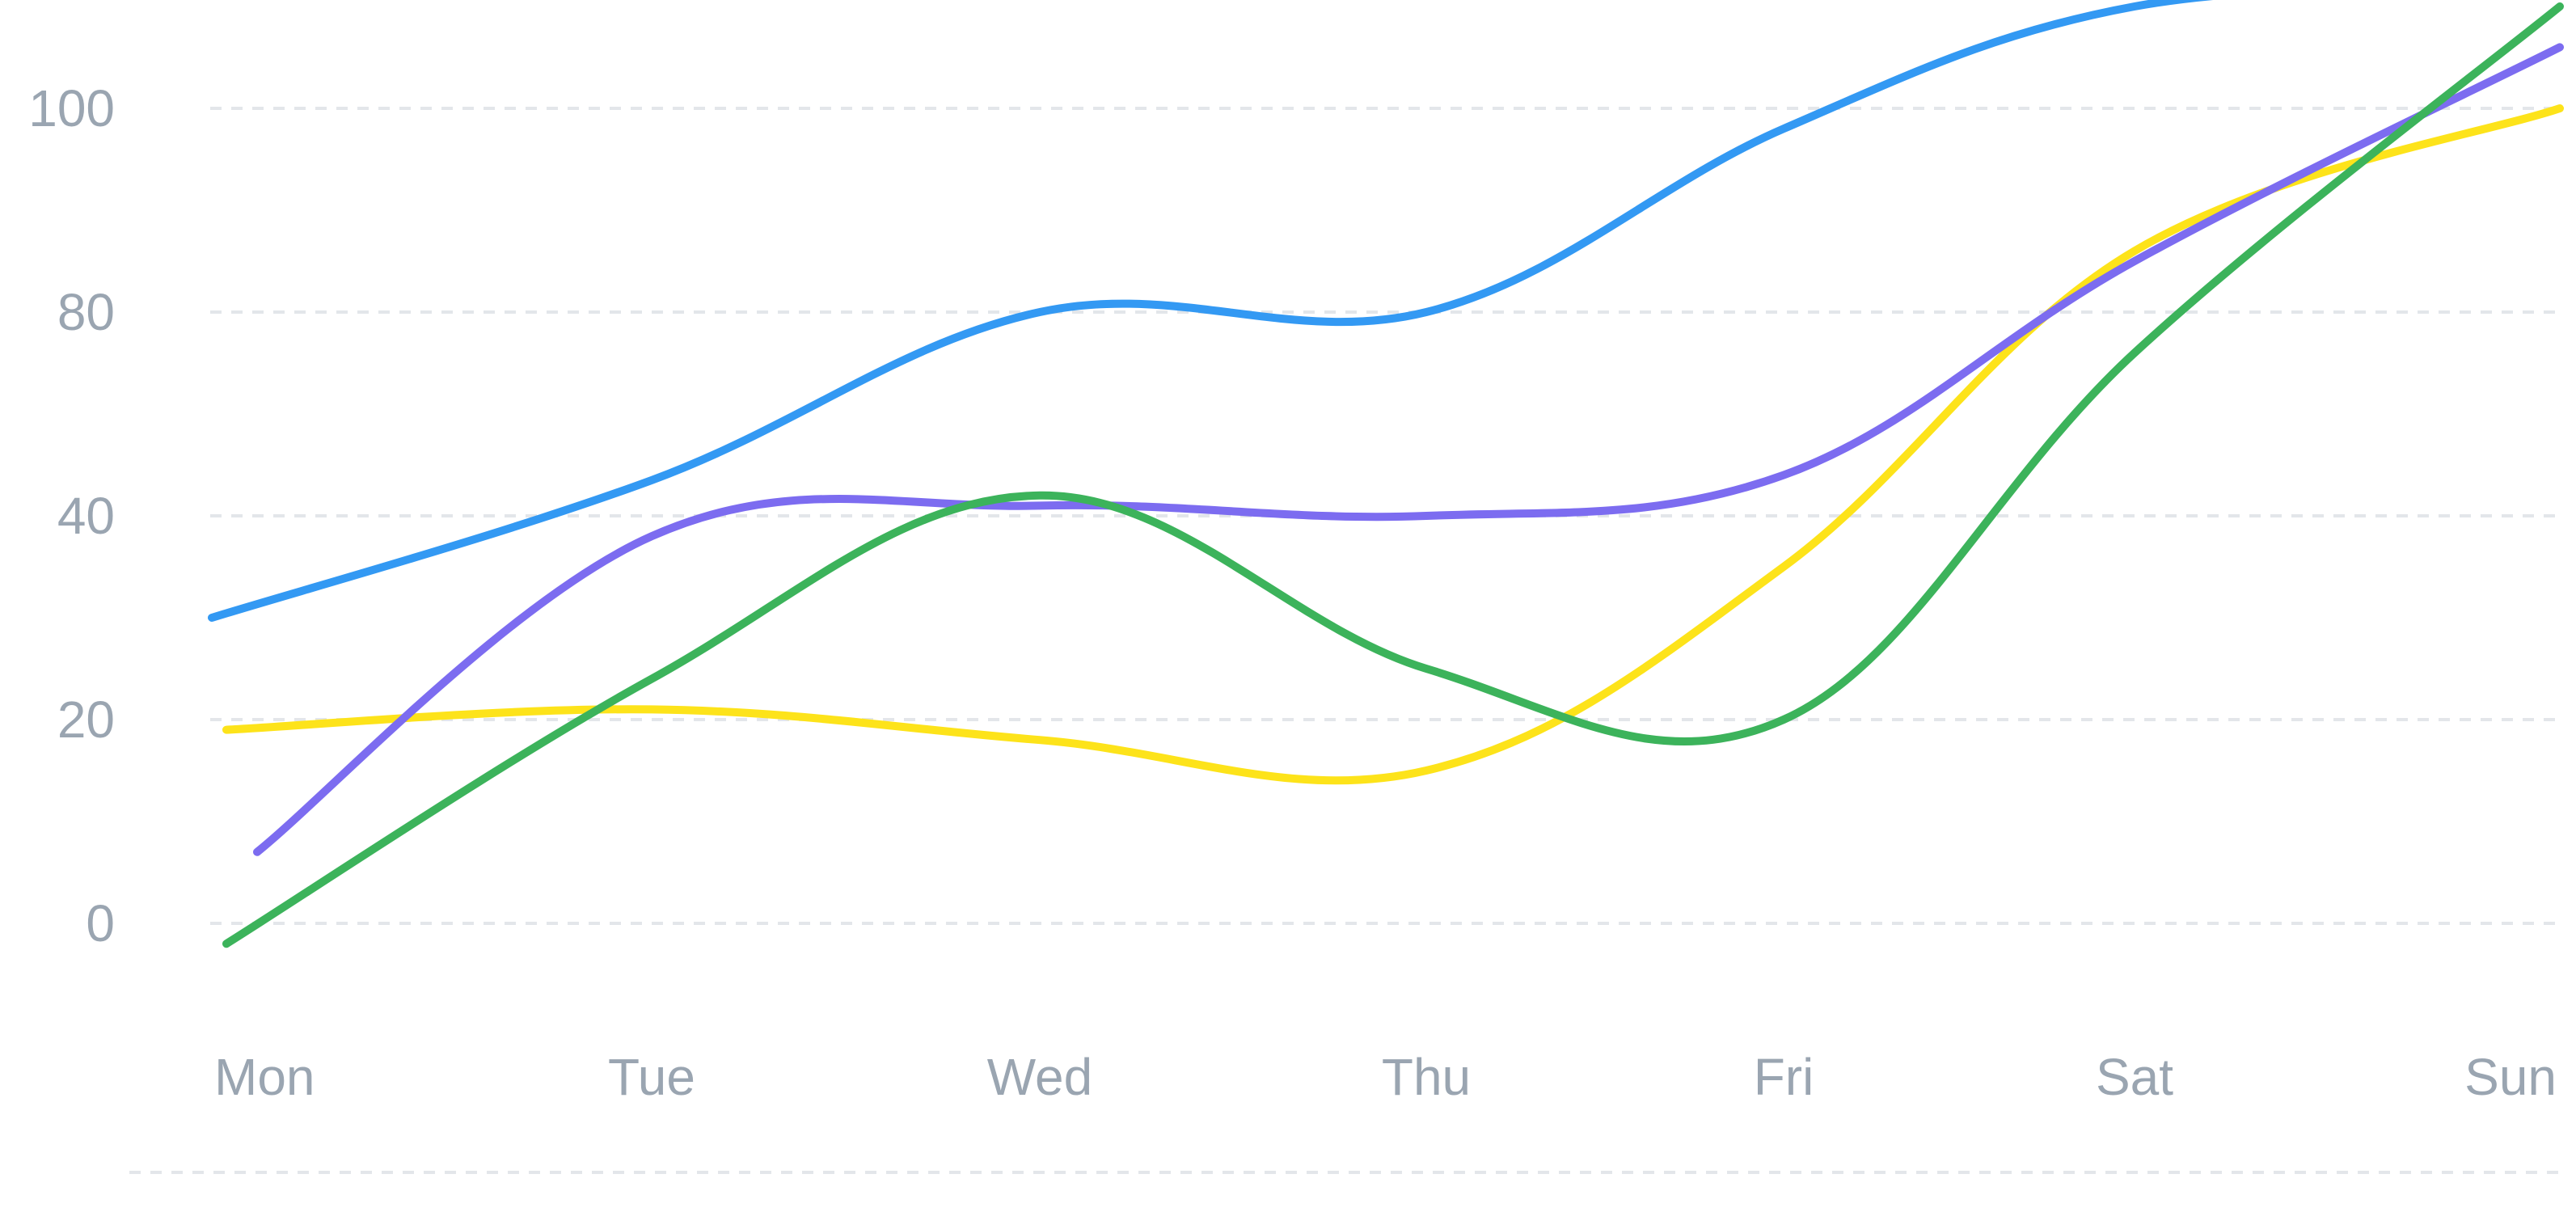  I want to click on y-tick-label: 0, so click(100, 923).